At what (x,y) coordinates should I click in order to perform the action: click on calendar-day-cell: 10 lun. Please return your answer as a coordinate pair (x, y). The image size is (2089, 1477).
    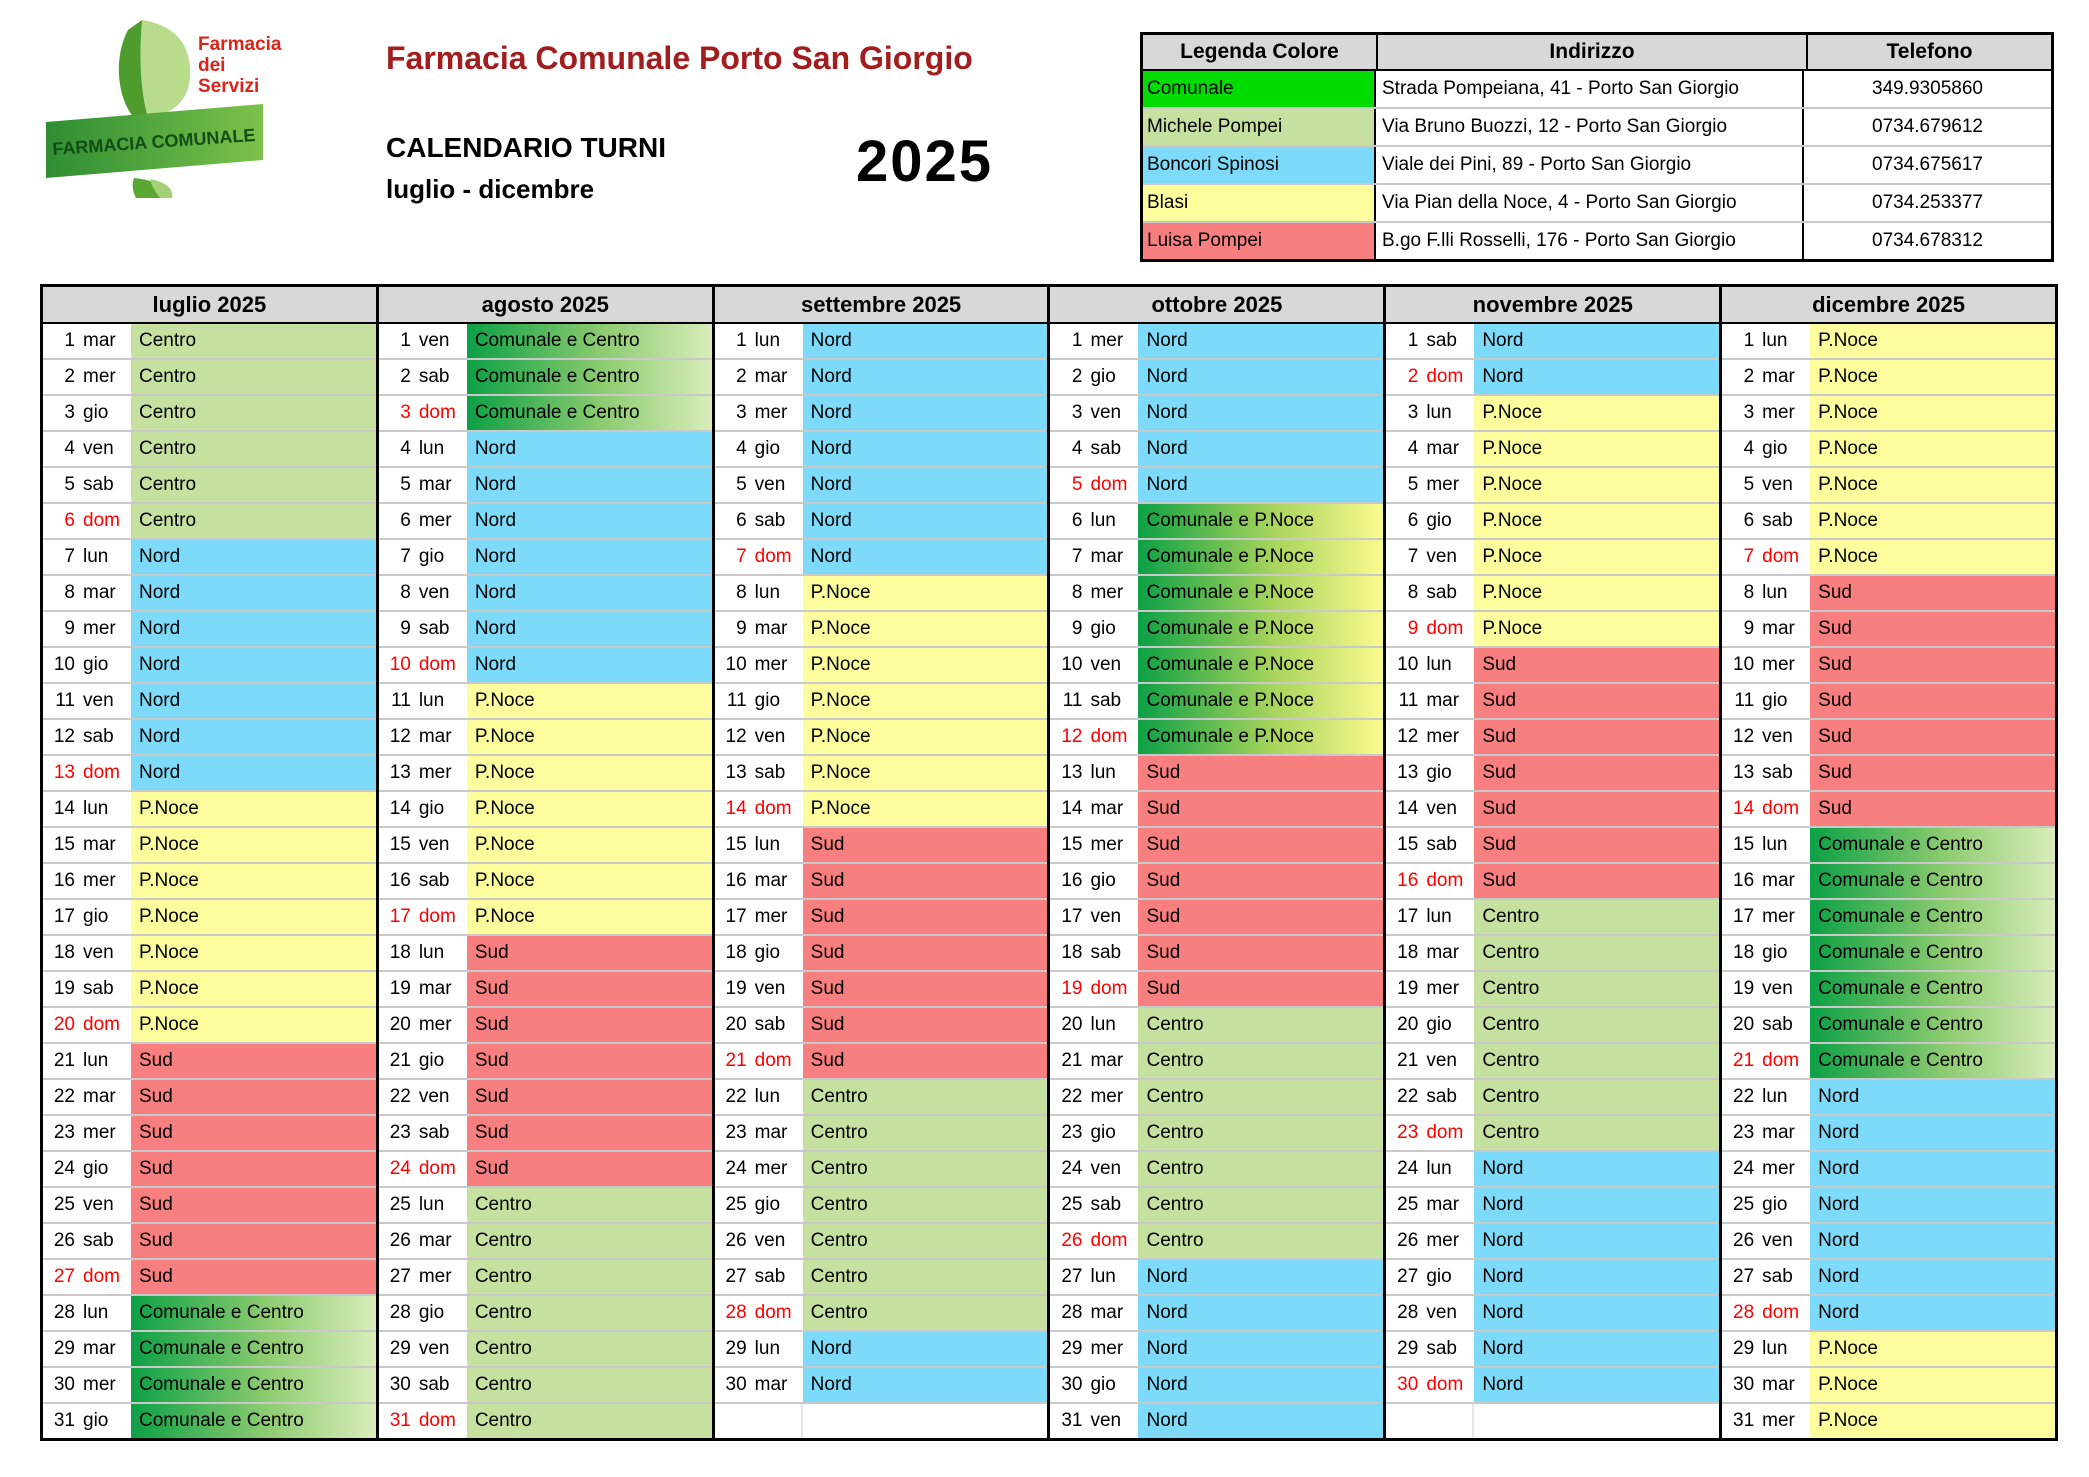
    Looking at the image, I should click on (1429, 665).